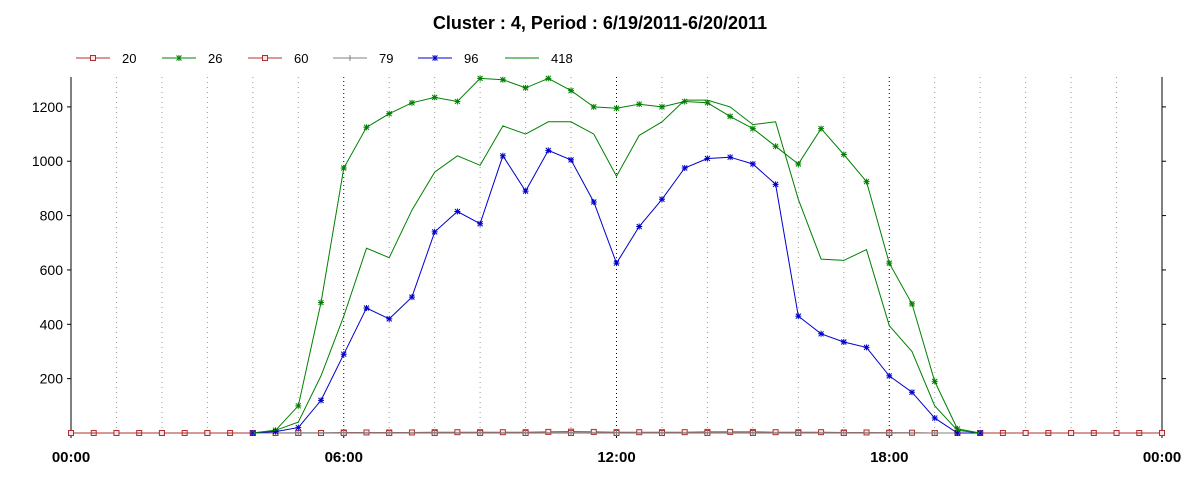 The height and width of the screenshot is (480, 1200). What do you see at coordinates (129, 58) in the screenshot?
I see `legend-label: 20` at bounding box center [129, 58].